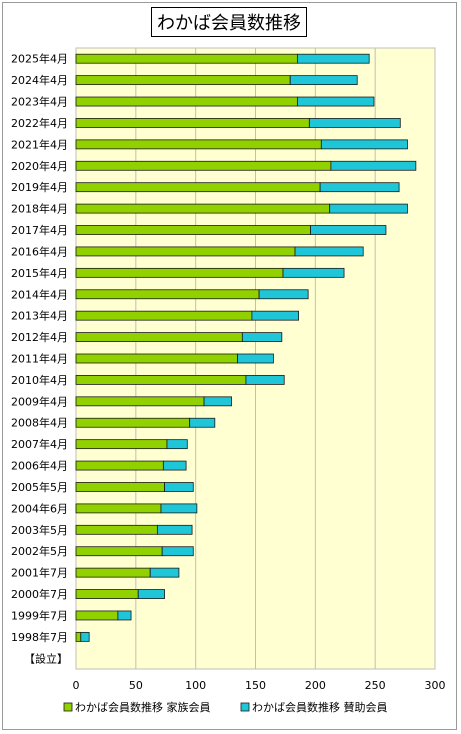 This screenshot has width=461, height=734. I want to click on y-tick-label: 2011年4月, so click(39, 359).